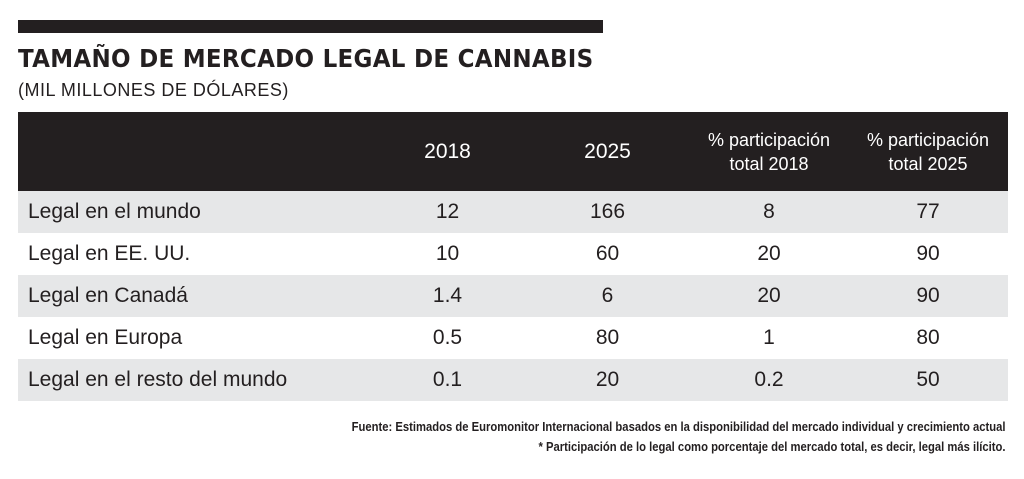 This screenshot has width=1024, height=479. What do you see at coordinates (769, 139) in the screenshot?
I see `header-share-2018-line1: % participación` at bounding box center [769, 139].